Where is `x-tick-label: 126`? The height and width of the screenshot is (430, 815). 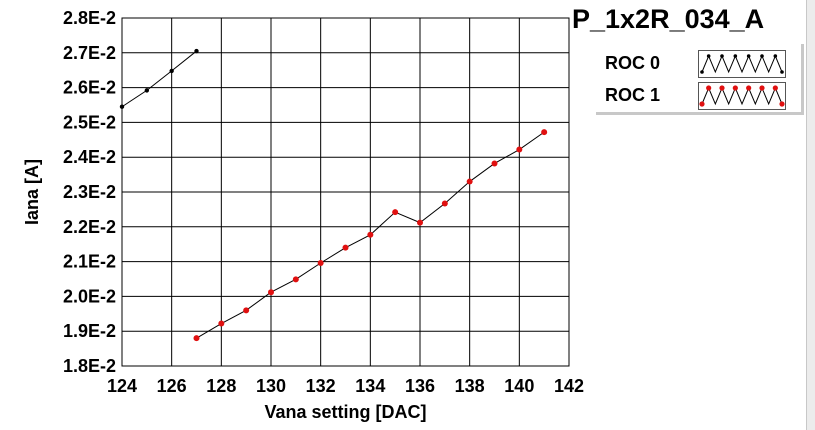 x-tick-label: 126 is located at coordinates (172, 386).